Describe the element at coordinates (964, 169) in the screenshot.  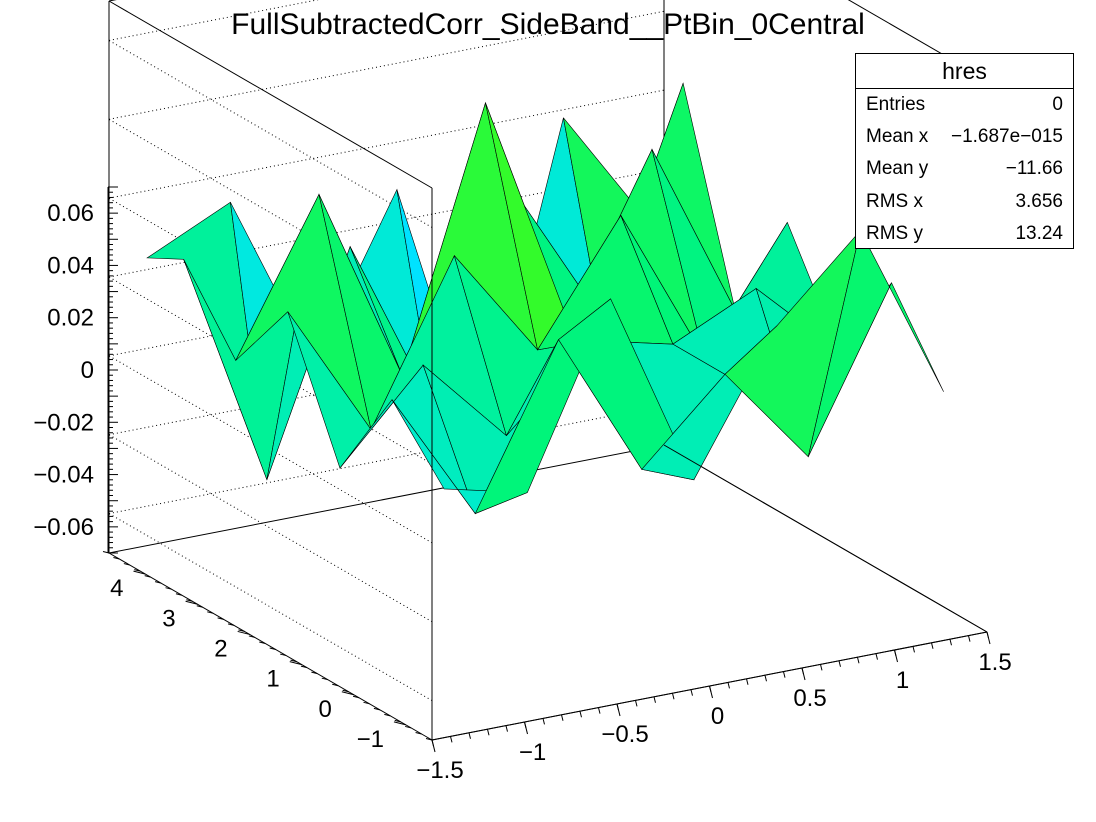
I see `stats-row-mean-y: Mean y −11.66` at that location.